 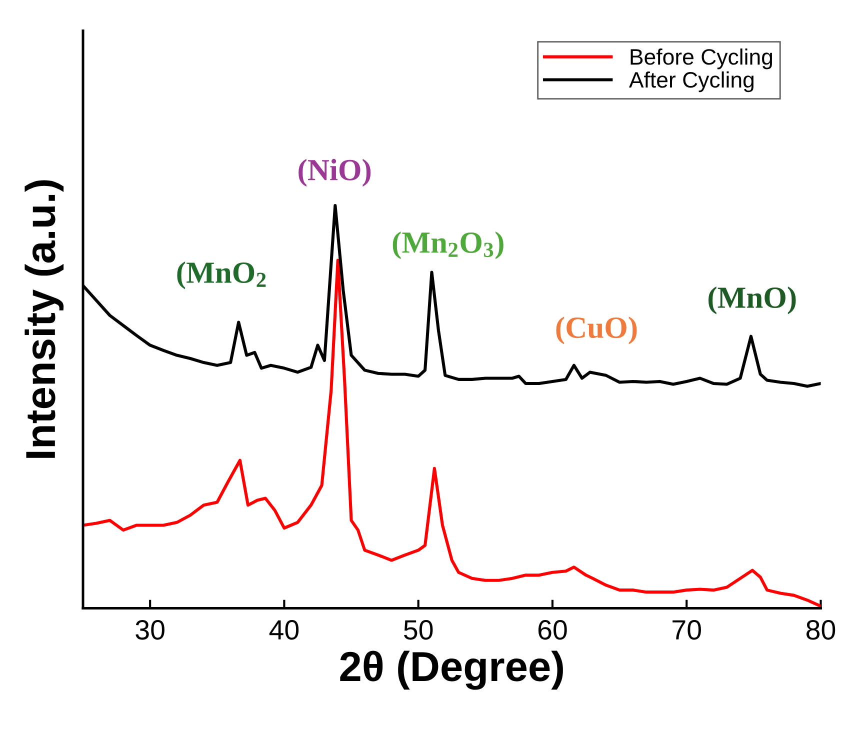 What do you see at coordinates (752, 300) in the screenshot?
I see `annotation: (MnO)` at bounding box center [752, 300].